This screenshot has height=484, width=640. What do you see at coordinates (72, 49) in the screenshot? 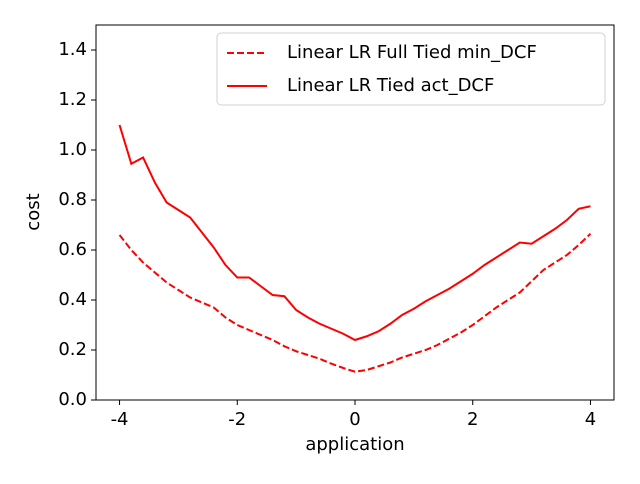
I see `y-tick-label: 1.4` at bounding box center [72, 49].